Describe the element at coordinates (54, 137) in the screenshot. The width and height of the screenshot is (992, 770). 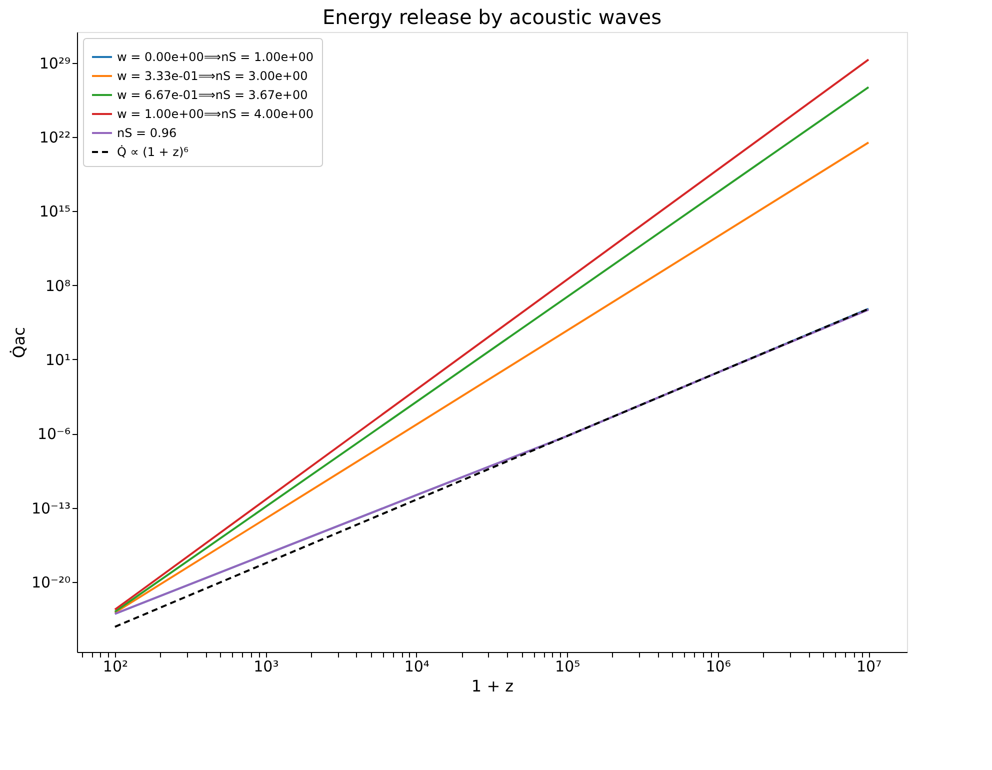
I see `y-tick-label: 10²²` at that location.